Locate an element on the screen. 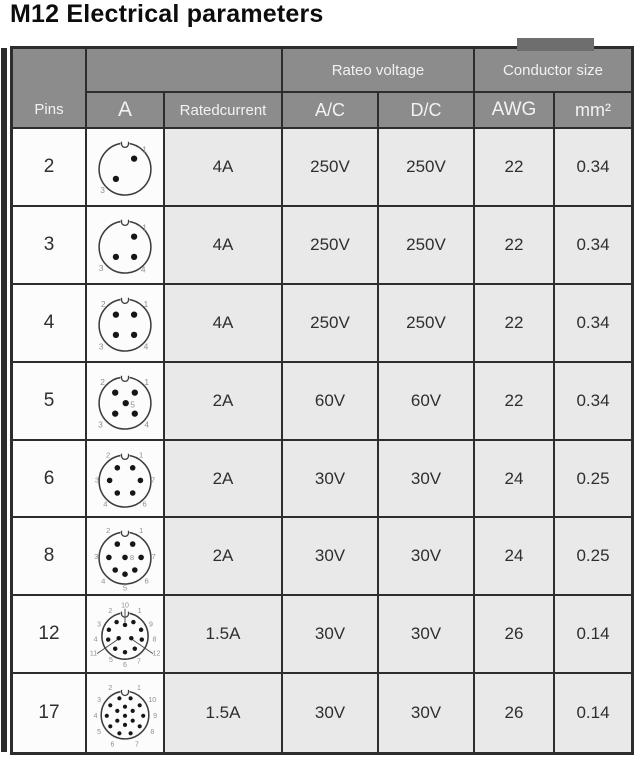  pin-diagram-cell: 2 1 3 10 4 9 5 8 6 7 is located at coordinates (126, 713).